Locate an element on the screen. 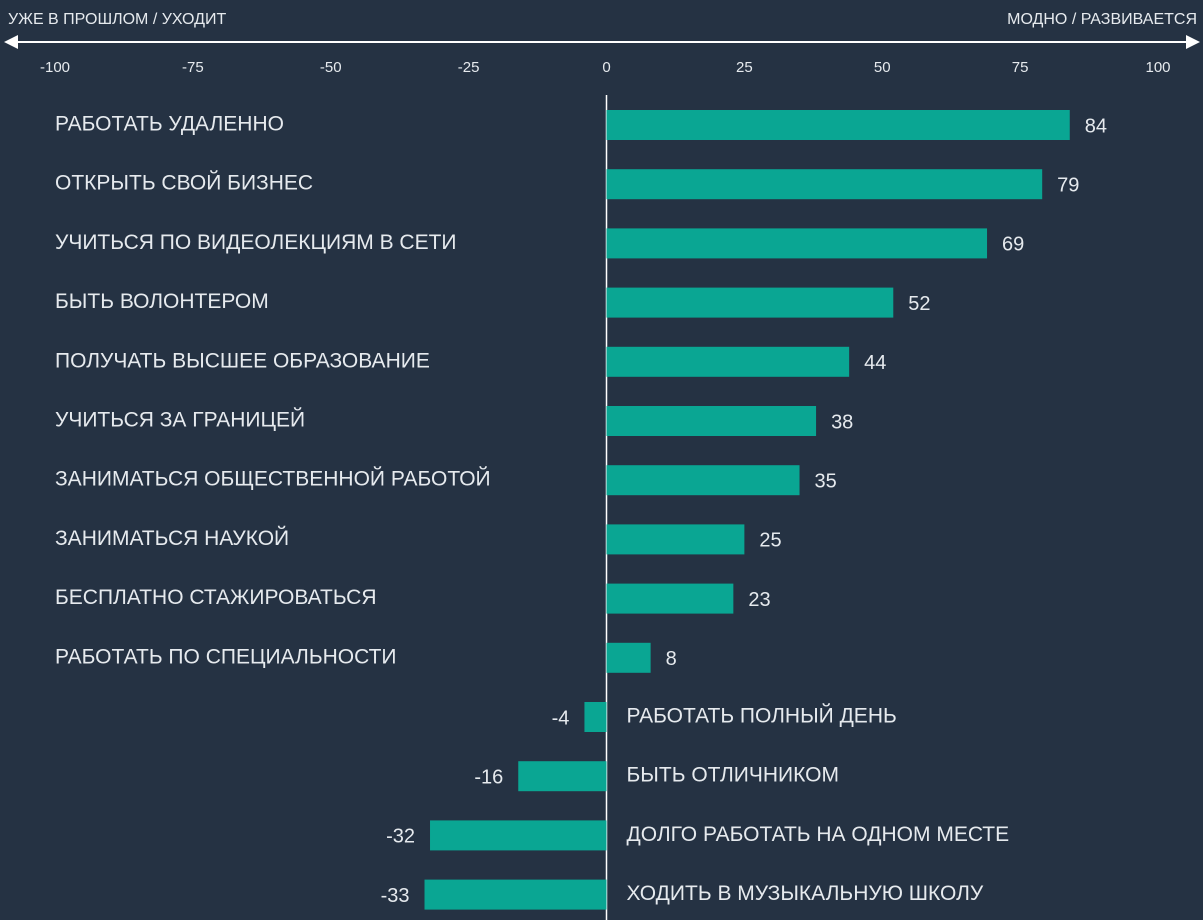 The image size is (1203, 920). value-label: 52 is located at coordinates (919, 304).